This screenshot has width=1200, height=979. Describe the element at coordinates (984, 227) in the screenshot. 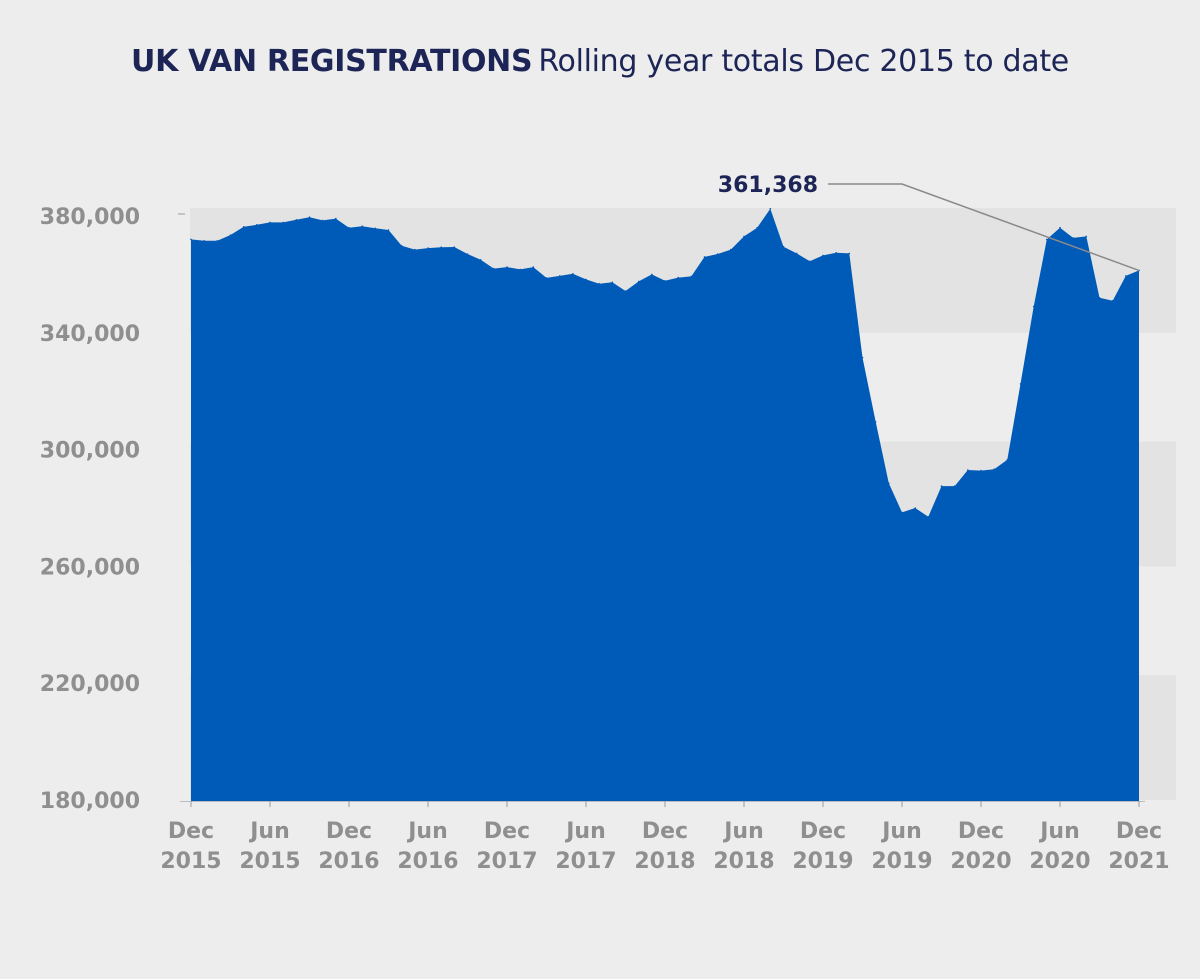

I see `annotation-leader-line` at that location.